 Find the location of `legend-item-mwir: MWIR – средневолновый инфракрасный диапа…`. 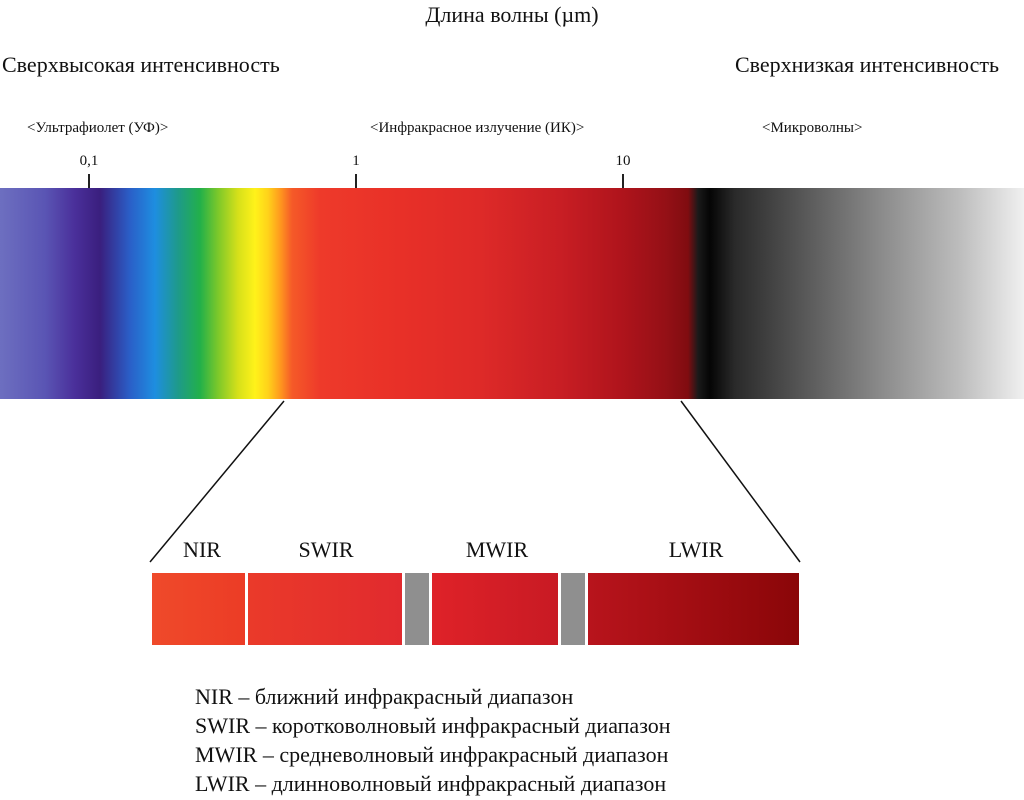

legend-item-mwir: MWIR – средневолновый инфракрасный диапа… is located at coordinates (432, 754).